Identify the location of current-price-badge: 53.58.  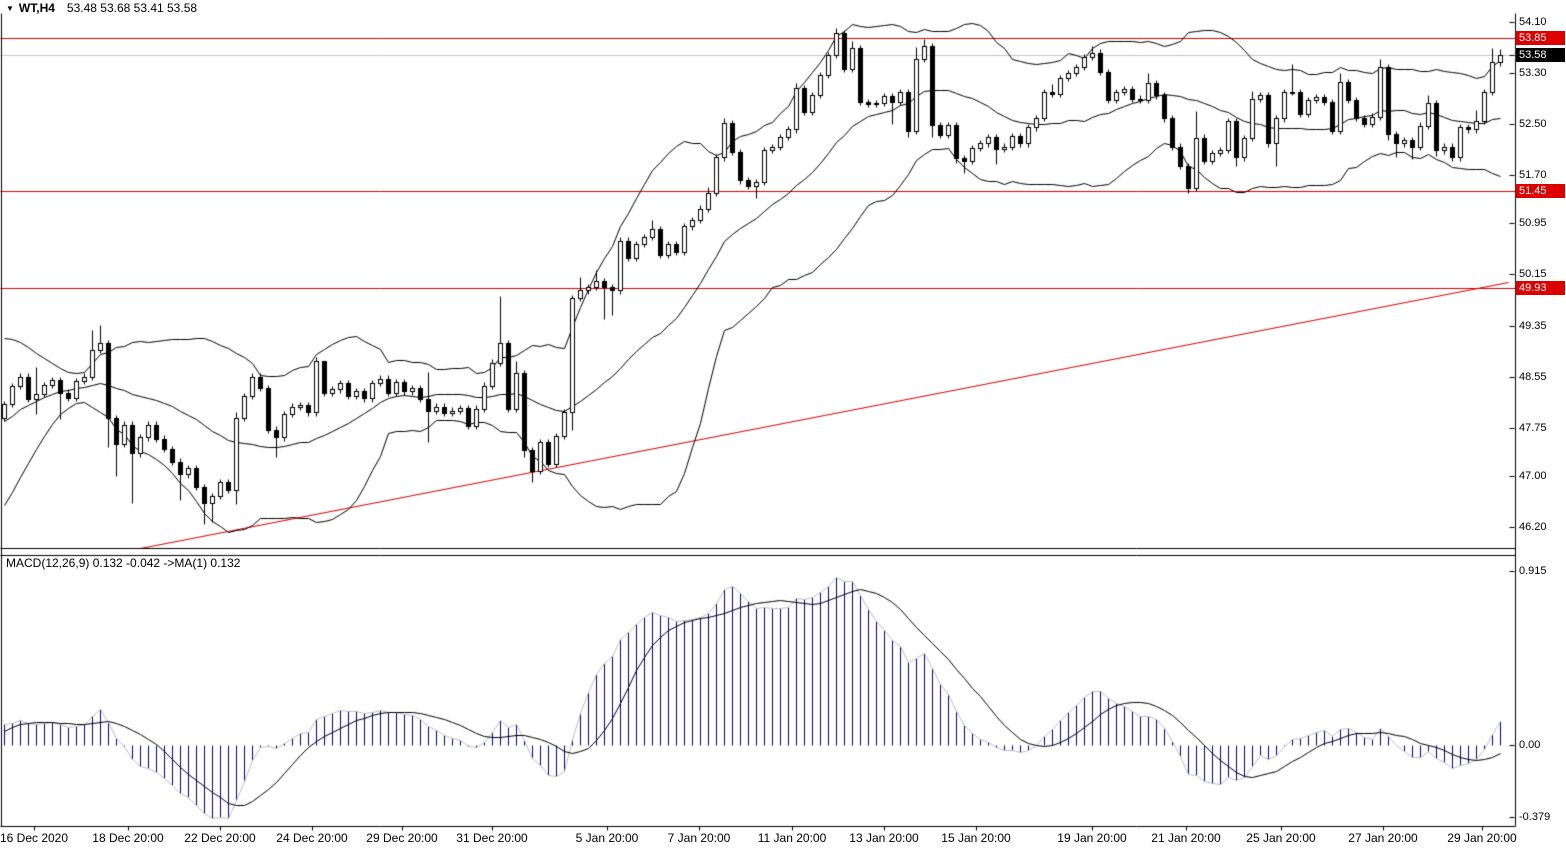
(1540, 55).